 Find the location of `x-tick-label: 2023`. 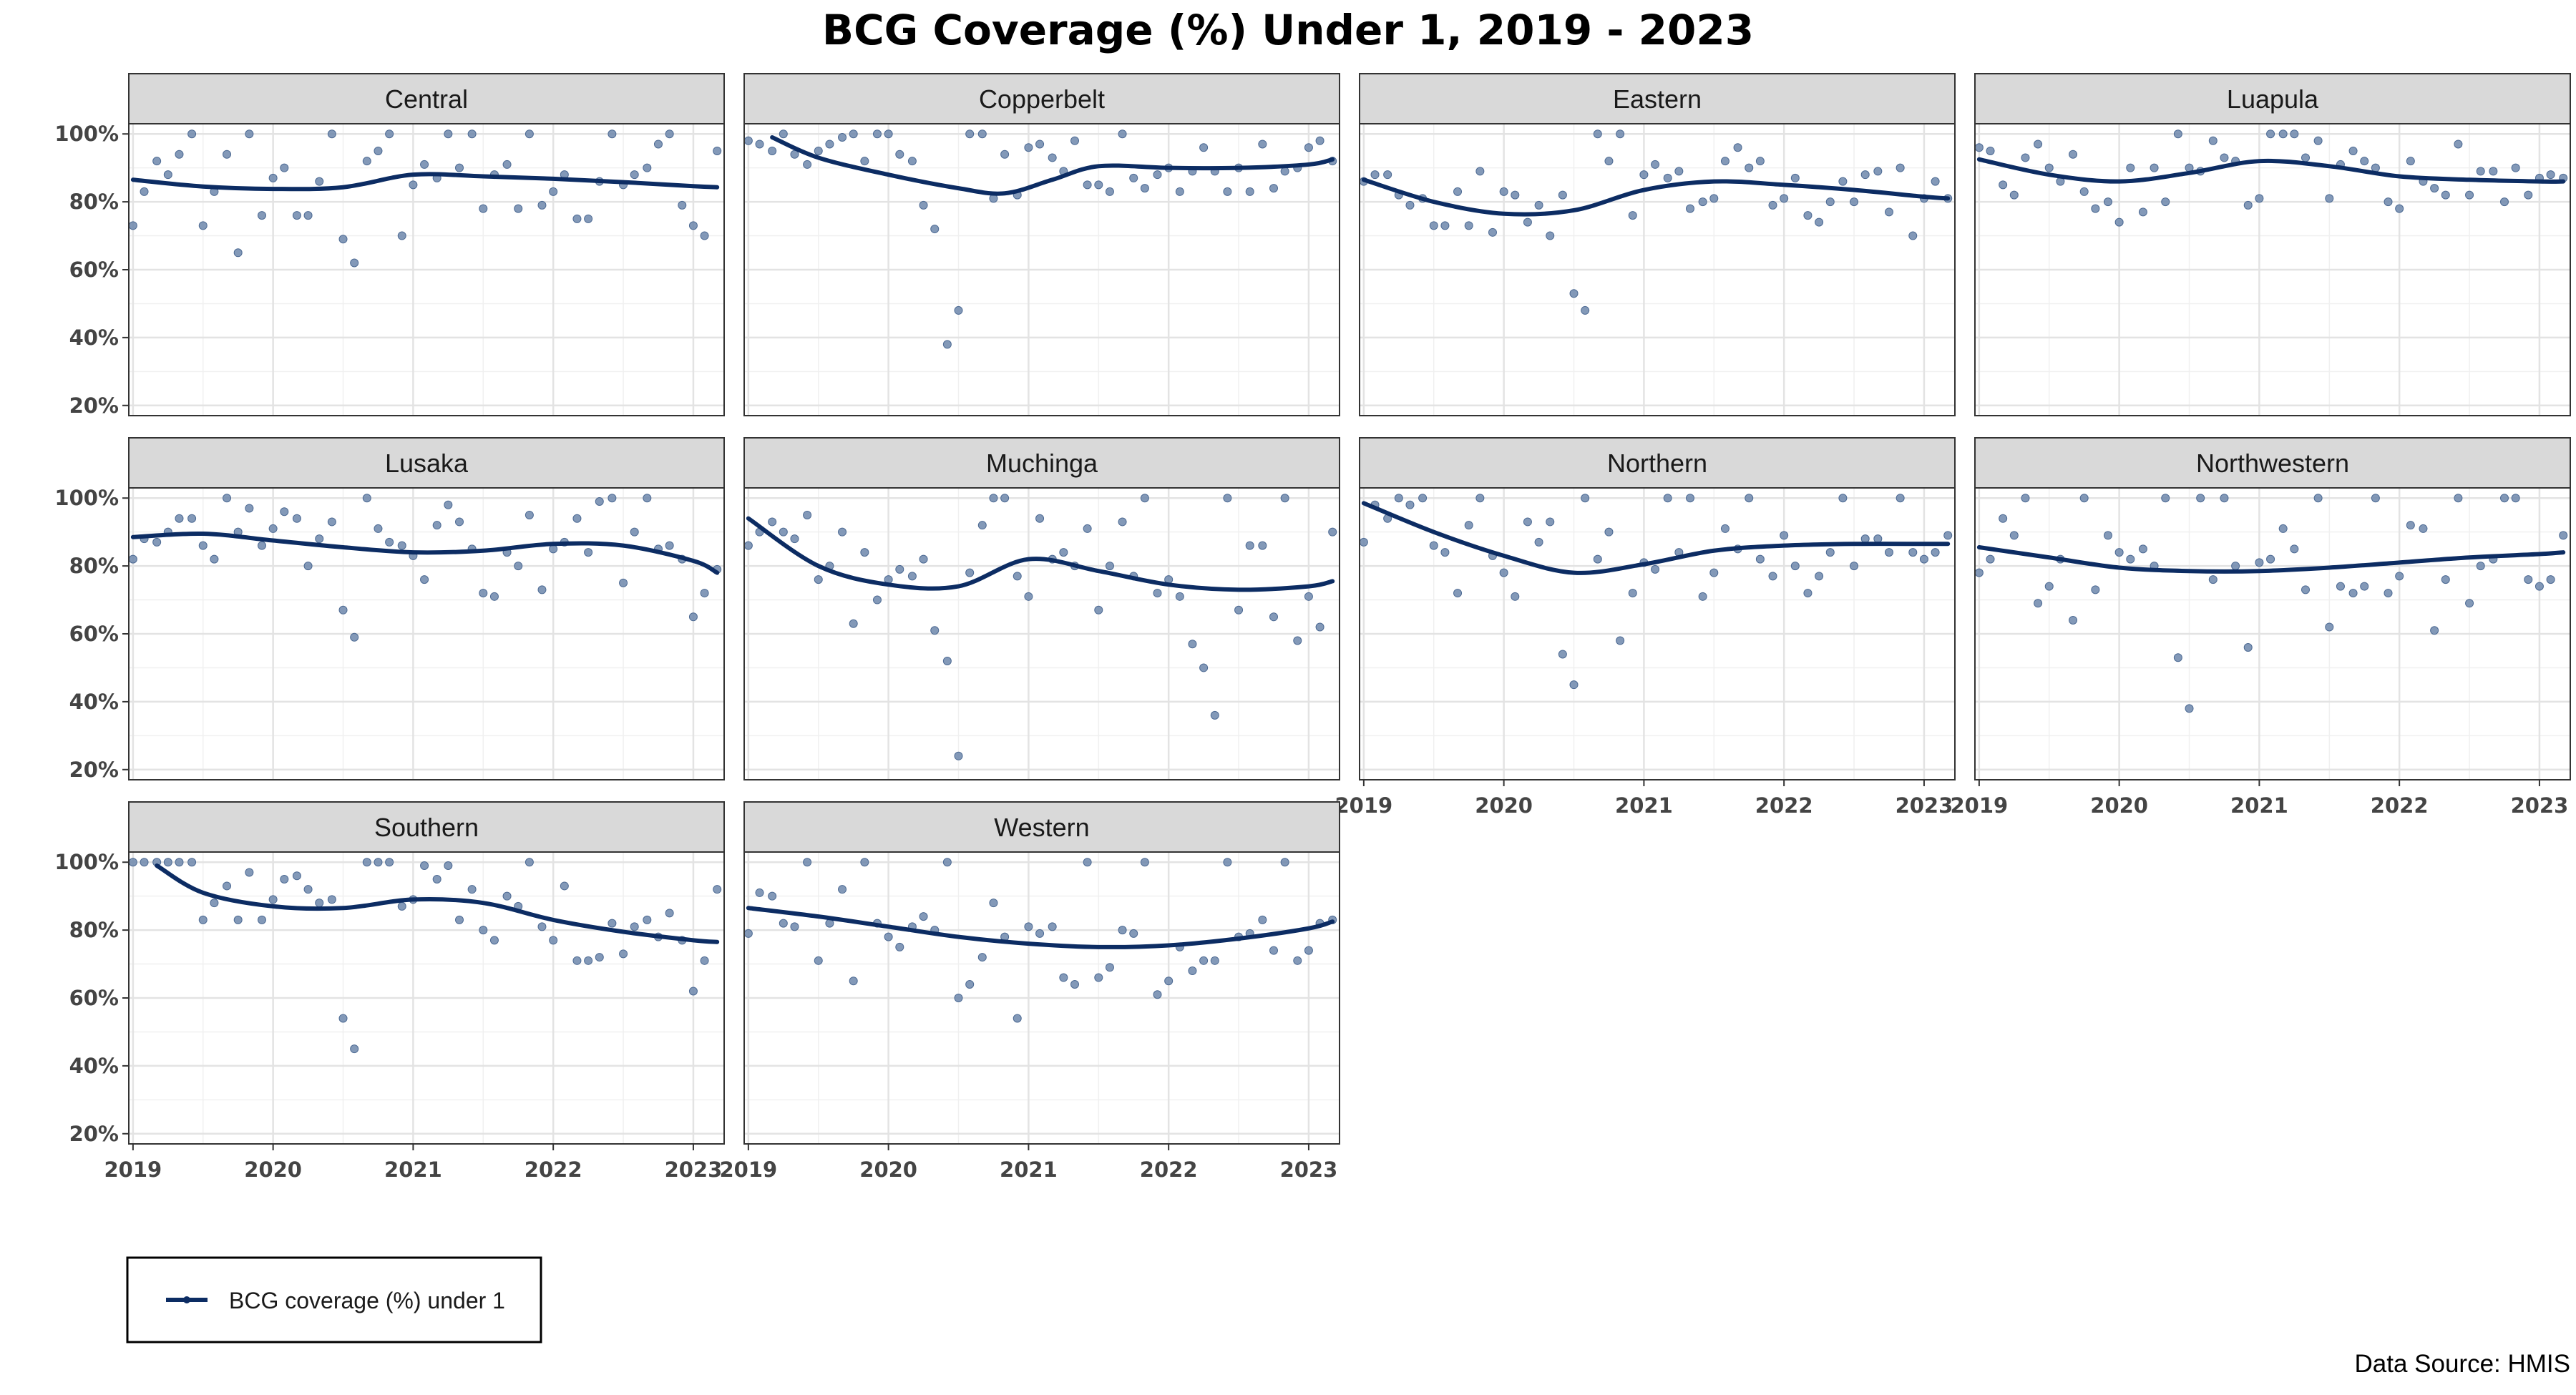

x-tick-label: 2023 is located at coordinates (2540, 805).